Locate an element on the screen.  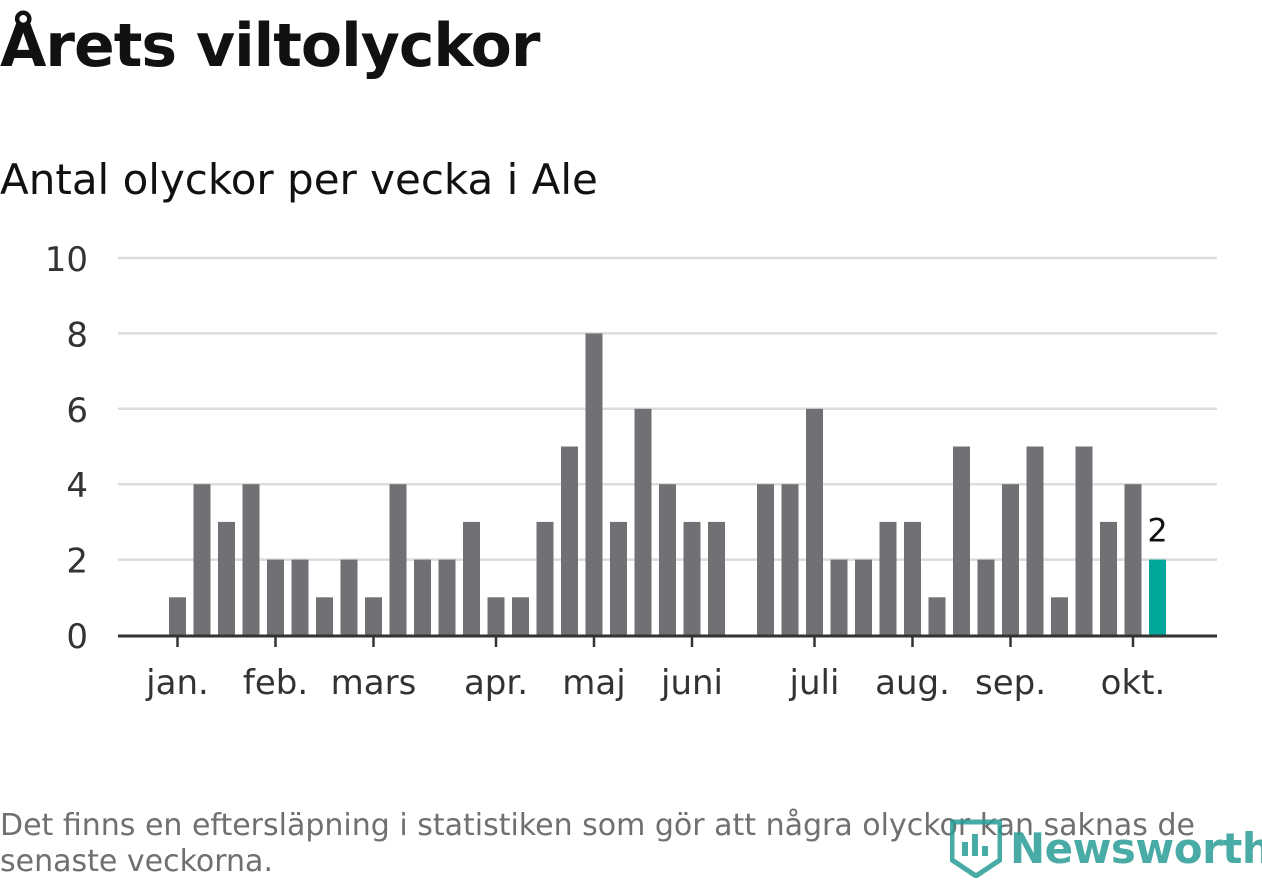
y-tick-label: 6 is located at coordinates (77, 411).